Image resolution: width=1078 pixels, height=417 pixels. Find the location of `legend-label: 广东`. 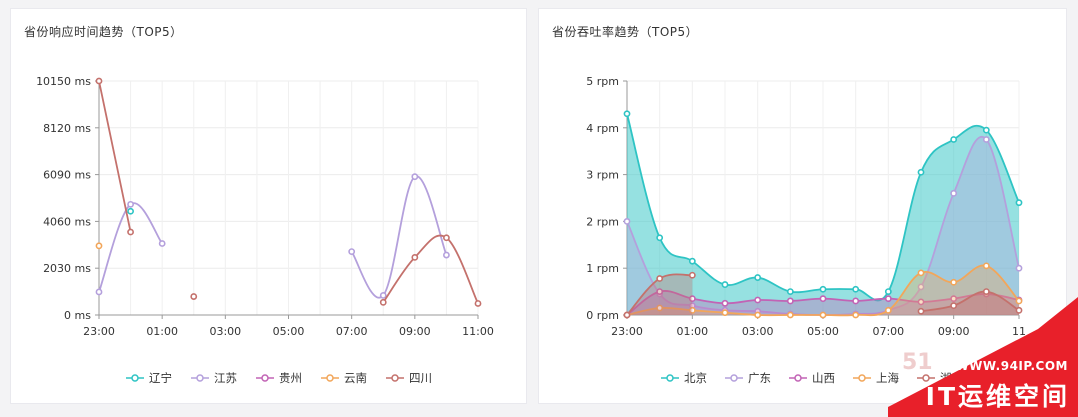

legend-label: 广东 is located at coordinates (759, 378).